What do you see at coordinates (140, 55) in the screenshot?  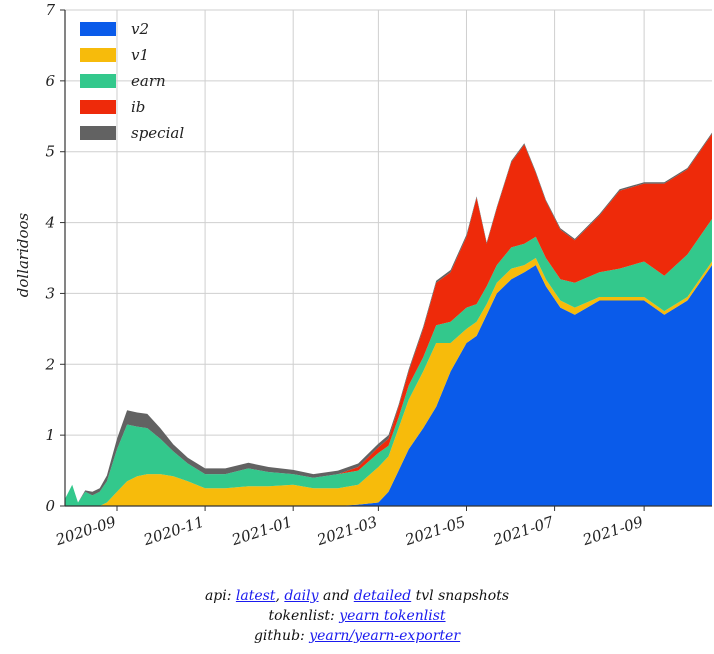 I see `legend-label-v1: v1` at bounding box center [140, 55].